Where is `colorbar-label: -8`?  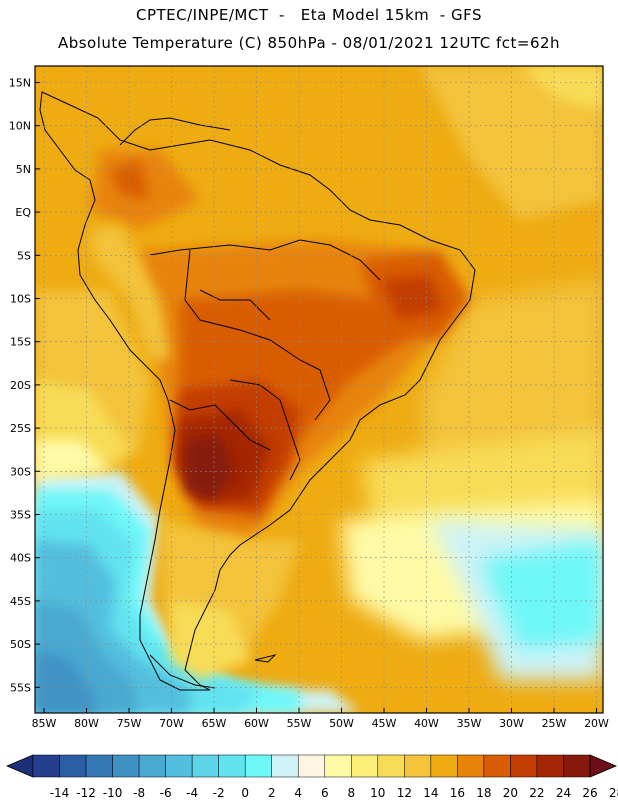
colorbar-label: -8 is located at coordinates (139, 793).